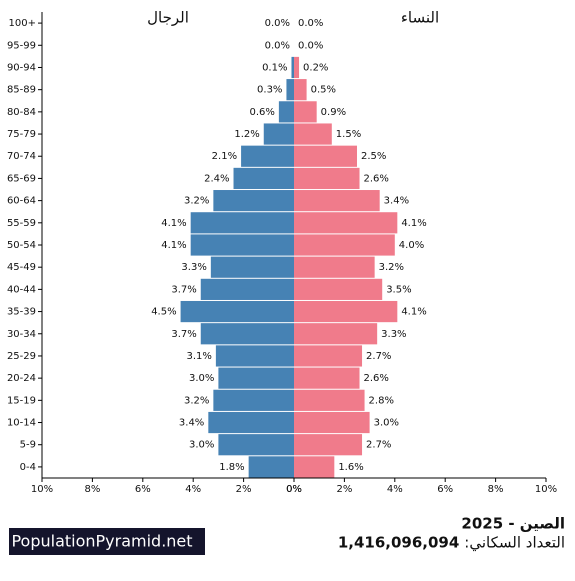 The width and height of the screenshot is (575, 581). Describe the element at coordinates (21, 289) in the screenshot. I see `y-tick-label: 40-44` at that location.